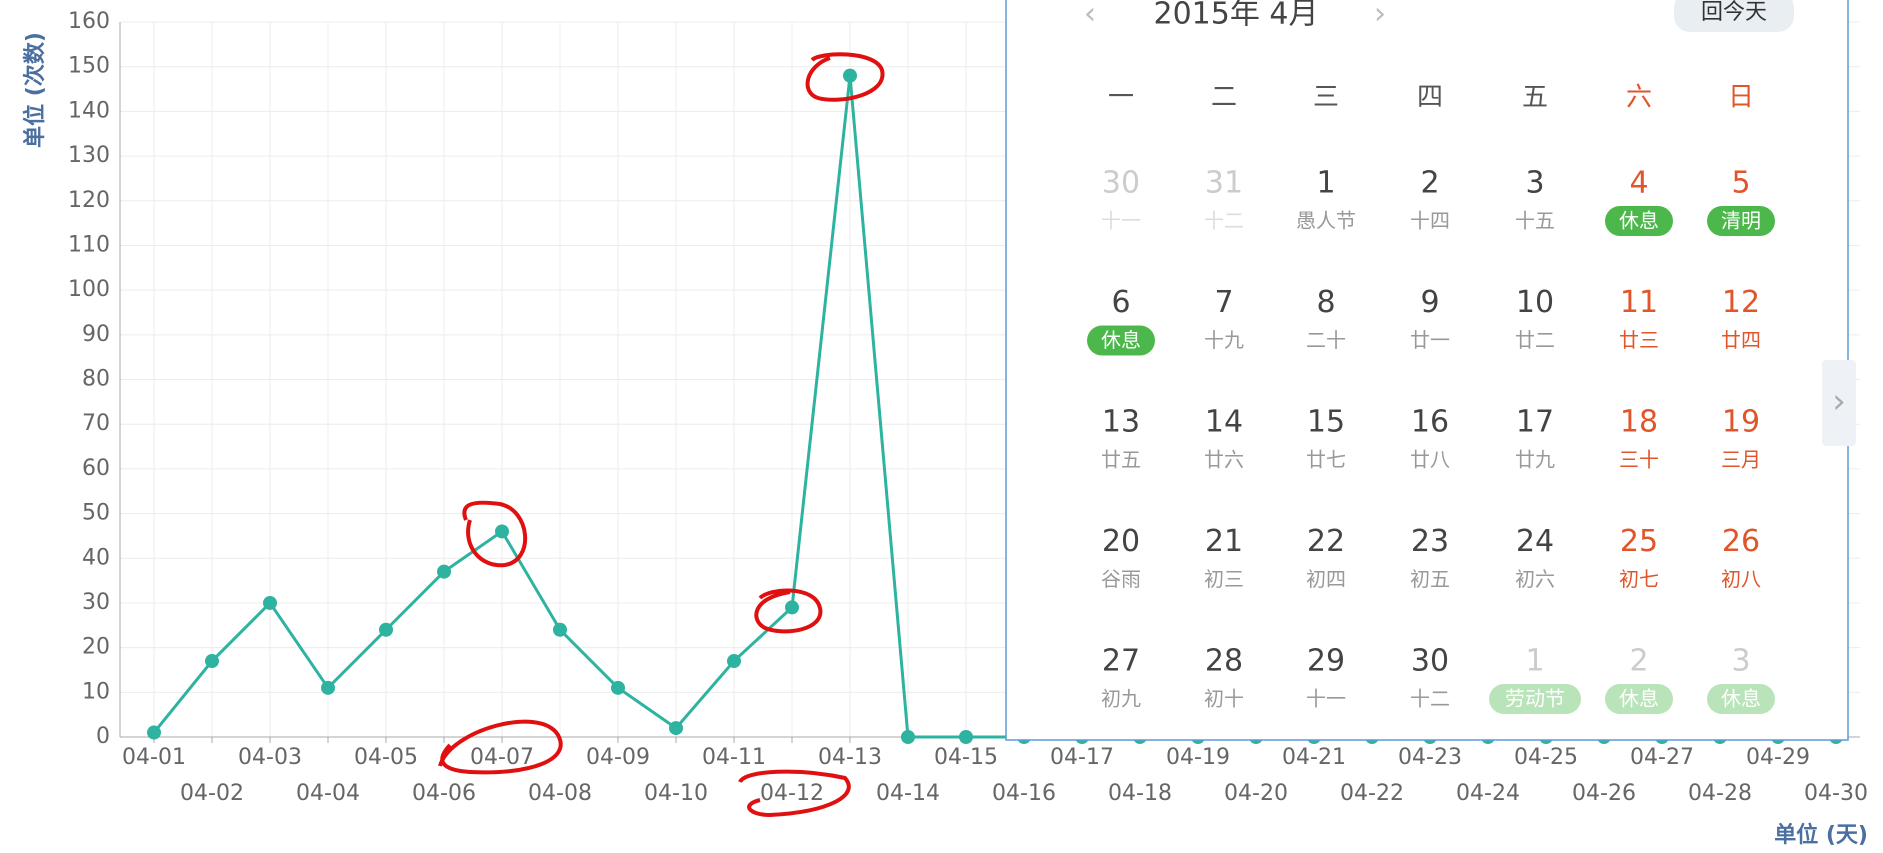 Image resolution: width=1883 pixels, height=853 pixels. What do you see at coordinates (328, 793) in the screenshot?
I see `x-tick-label: 04-04` at bounding box center [328, 793].